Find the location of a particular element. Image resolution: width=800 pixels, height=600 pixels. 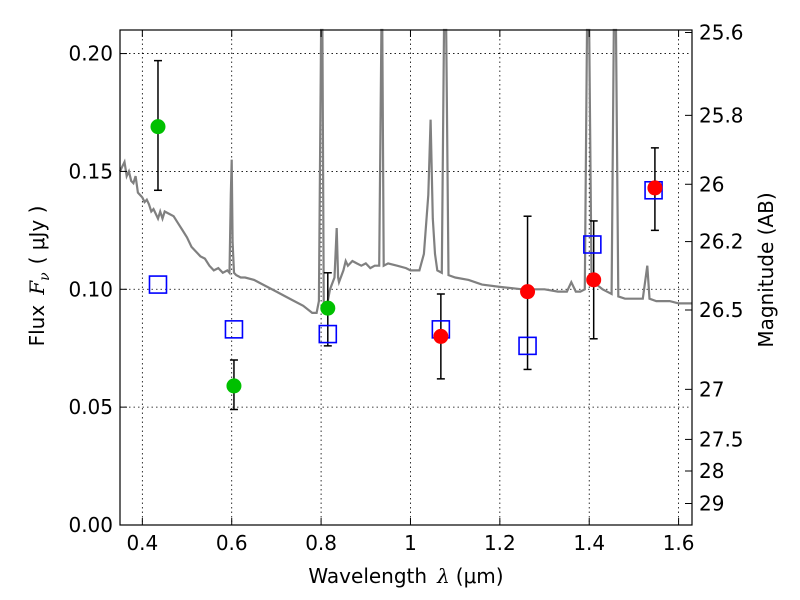

y2-tick-label: 25.6 is located at coordinates (721, 32).